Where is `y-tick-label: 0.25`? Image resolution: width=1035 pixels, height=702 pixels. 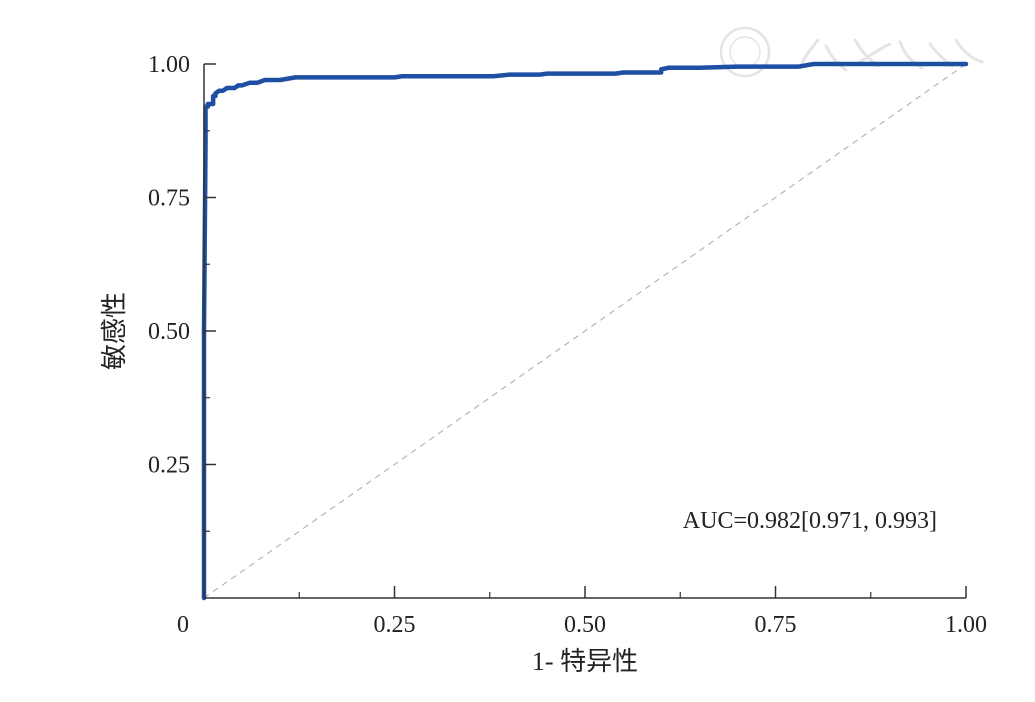
y-tick-label: 0.25 is located at coordinates (169, 466).